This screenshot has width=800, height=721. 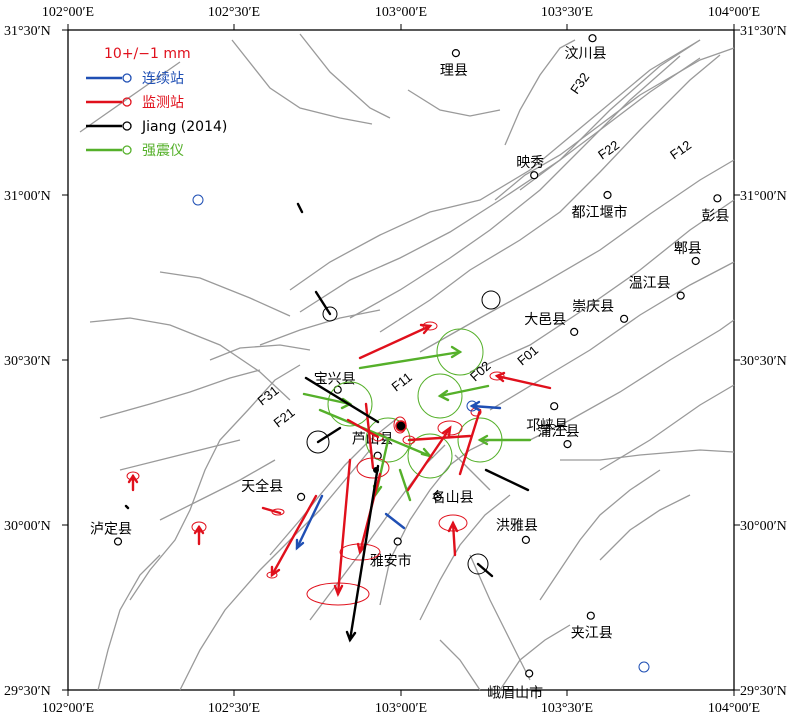 What do you see at coordinates (515, 693) in the screenshot?
I see `place-label: 峨眉山市` at bounding box center [515, 693].